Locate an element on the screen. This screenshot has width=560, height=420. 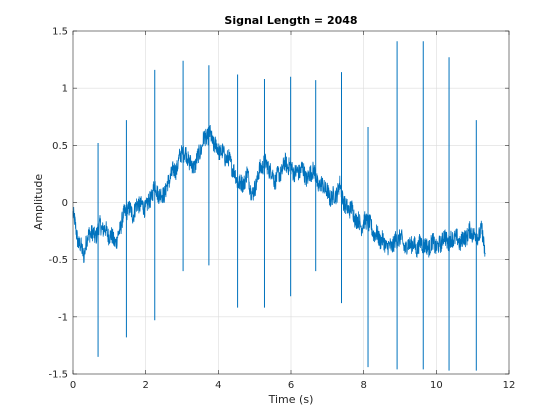
x-tick-label: 8 is located at coordinates (363, 385).